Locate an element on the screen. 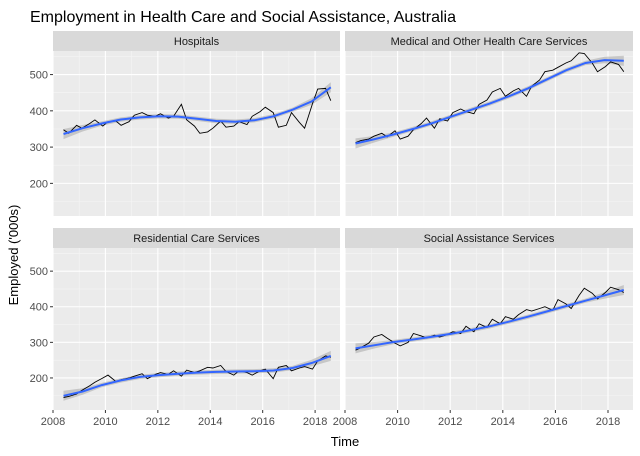  facet-strip-label: Hospitals is located at coordinates (197, 42).